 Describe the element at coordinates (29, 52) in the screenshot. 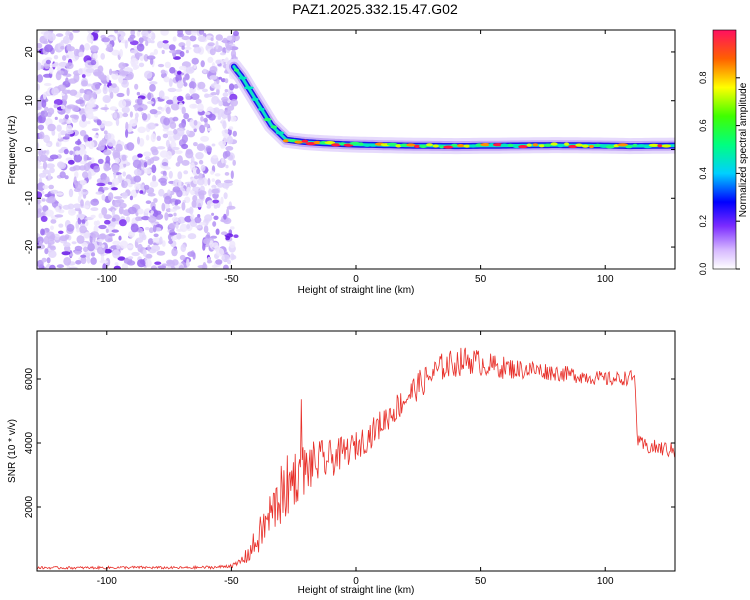

I see `spectrum-ytick-label: 20` at that location.